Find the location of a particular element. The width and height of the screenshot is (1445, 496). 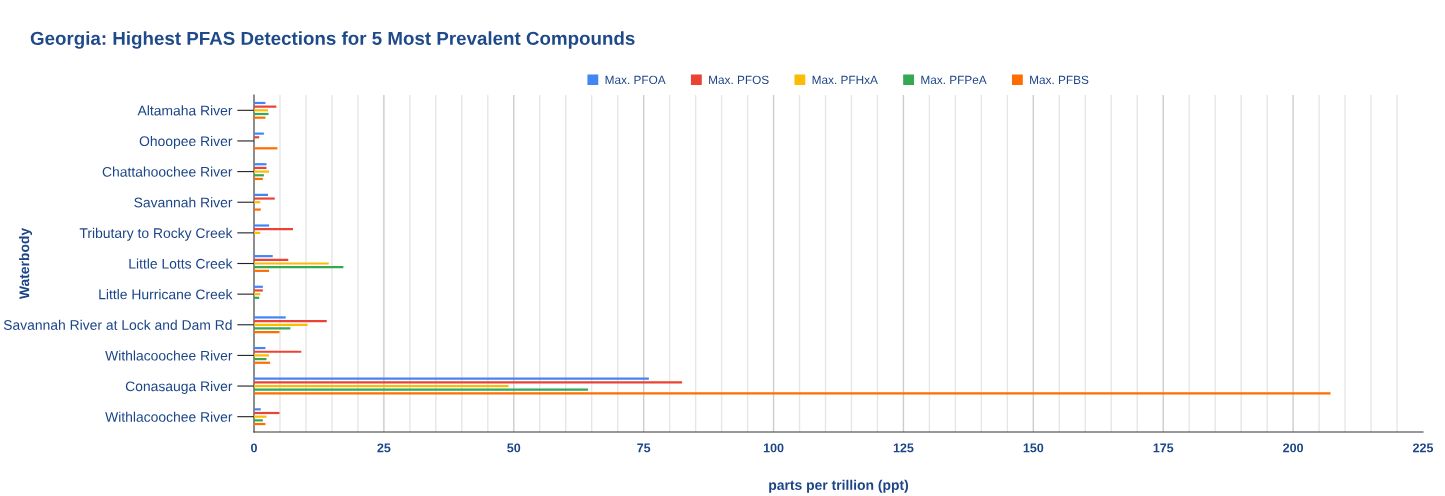

y-tick-label: Savannah River at Lock and Dam Rd is located at coordinates (117, 324).